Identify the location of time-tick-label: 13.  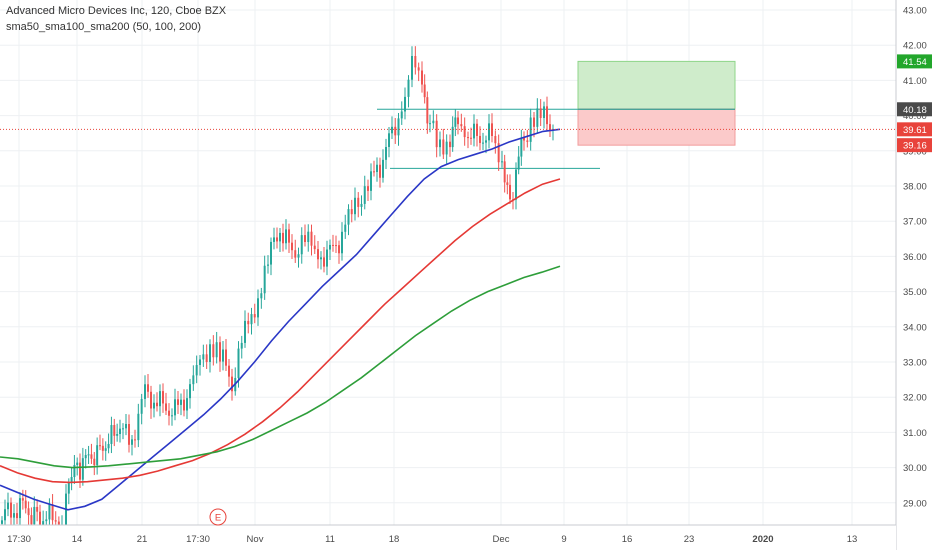
(852, 539).